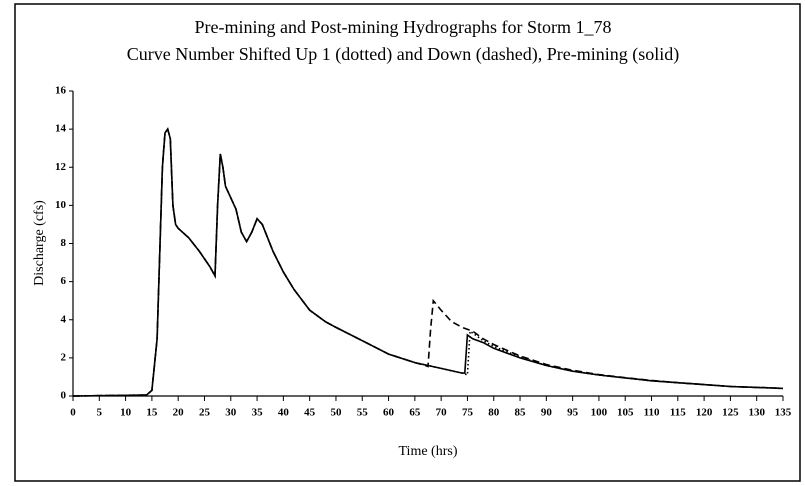 This screenshot has width=805, height=486. I want to click on x-tick-label: 55, so click(363, 413).